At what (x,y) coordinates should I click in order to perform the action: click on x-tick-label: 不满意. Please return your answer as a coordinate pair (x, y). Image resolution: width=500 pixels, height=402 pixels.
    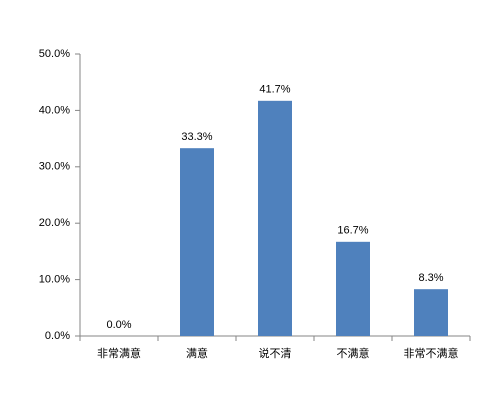
    Looking at the image, I should click on (353, 353).